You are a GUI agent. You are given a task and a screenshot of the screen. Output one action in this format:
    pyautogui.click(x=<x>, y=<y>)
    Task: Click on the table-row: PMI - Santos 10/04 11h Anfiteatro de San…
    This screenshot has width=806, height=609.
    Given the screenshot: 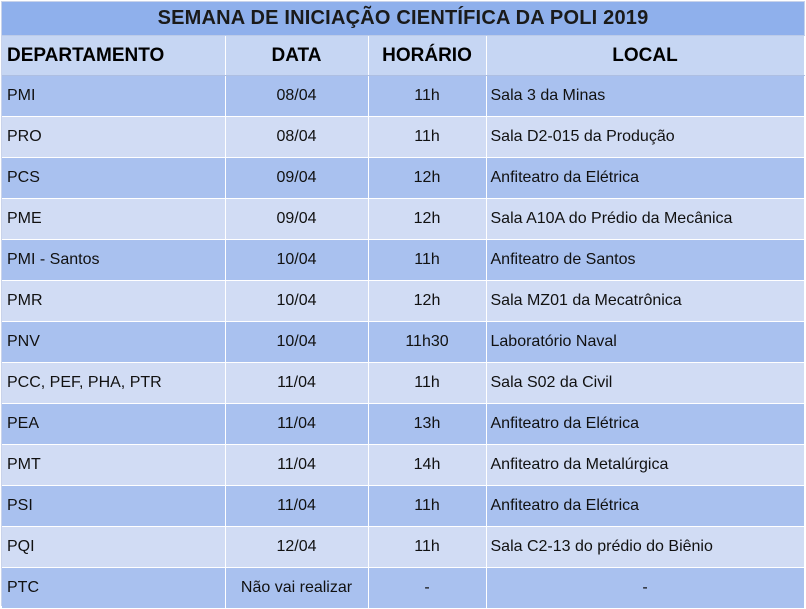 What is the action you would take?
    pyautogui.click(x=403, y=260)
    